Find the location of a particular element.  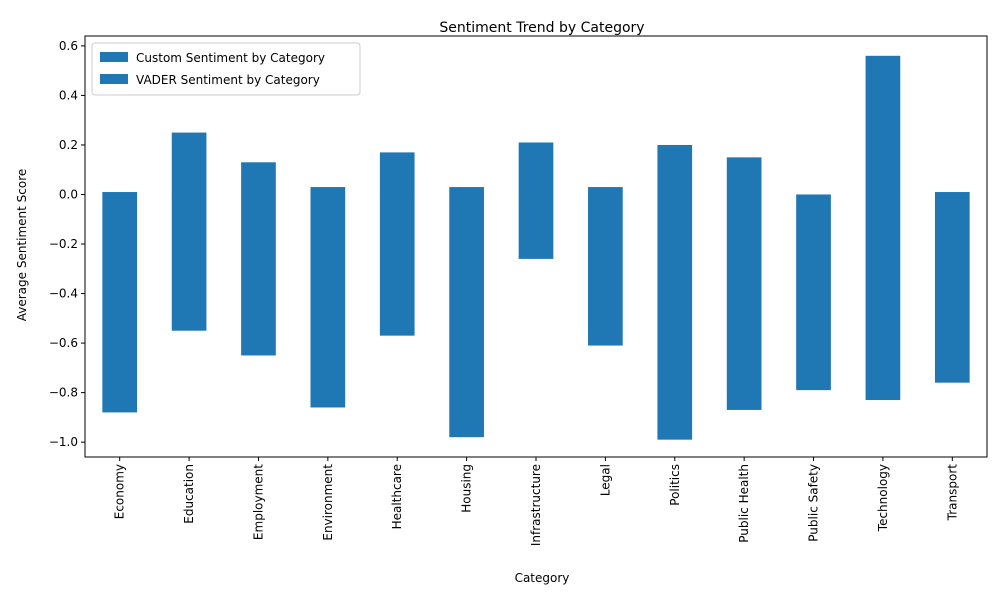

bar-series1-technology is located at coordinates (883, 125).